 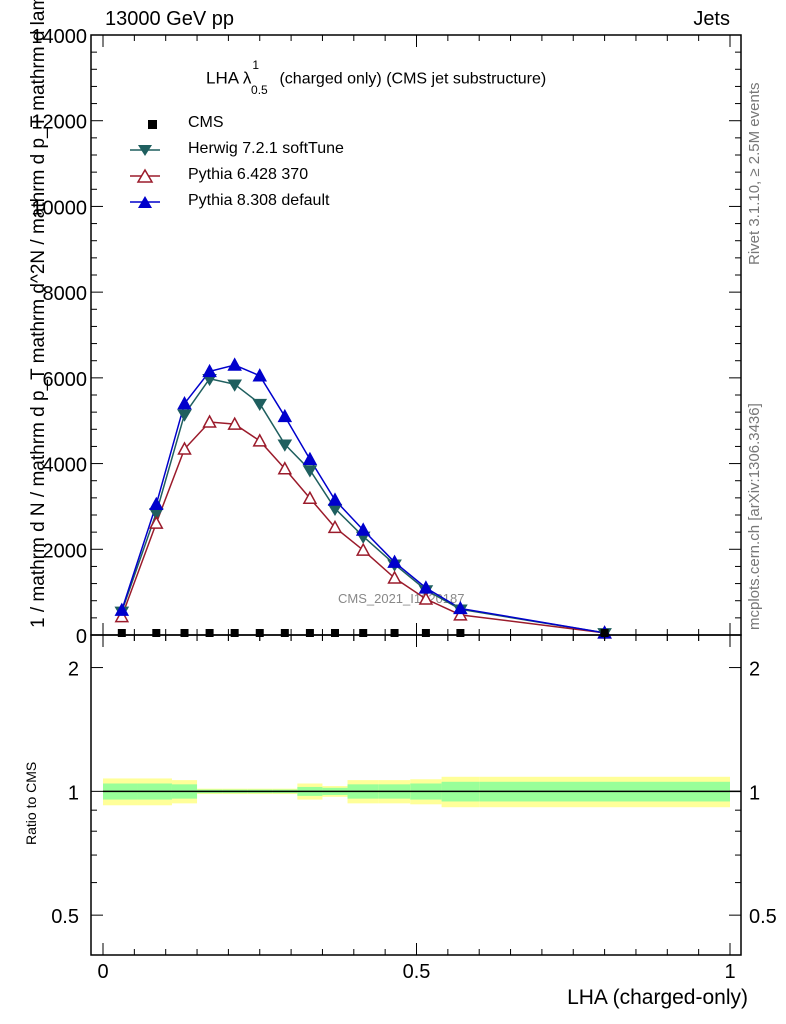 I want to click on ratio-y-tick-label: 1, so click(x=73, y=793).